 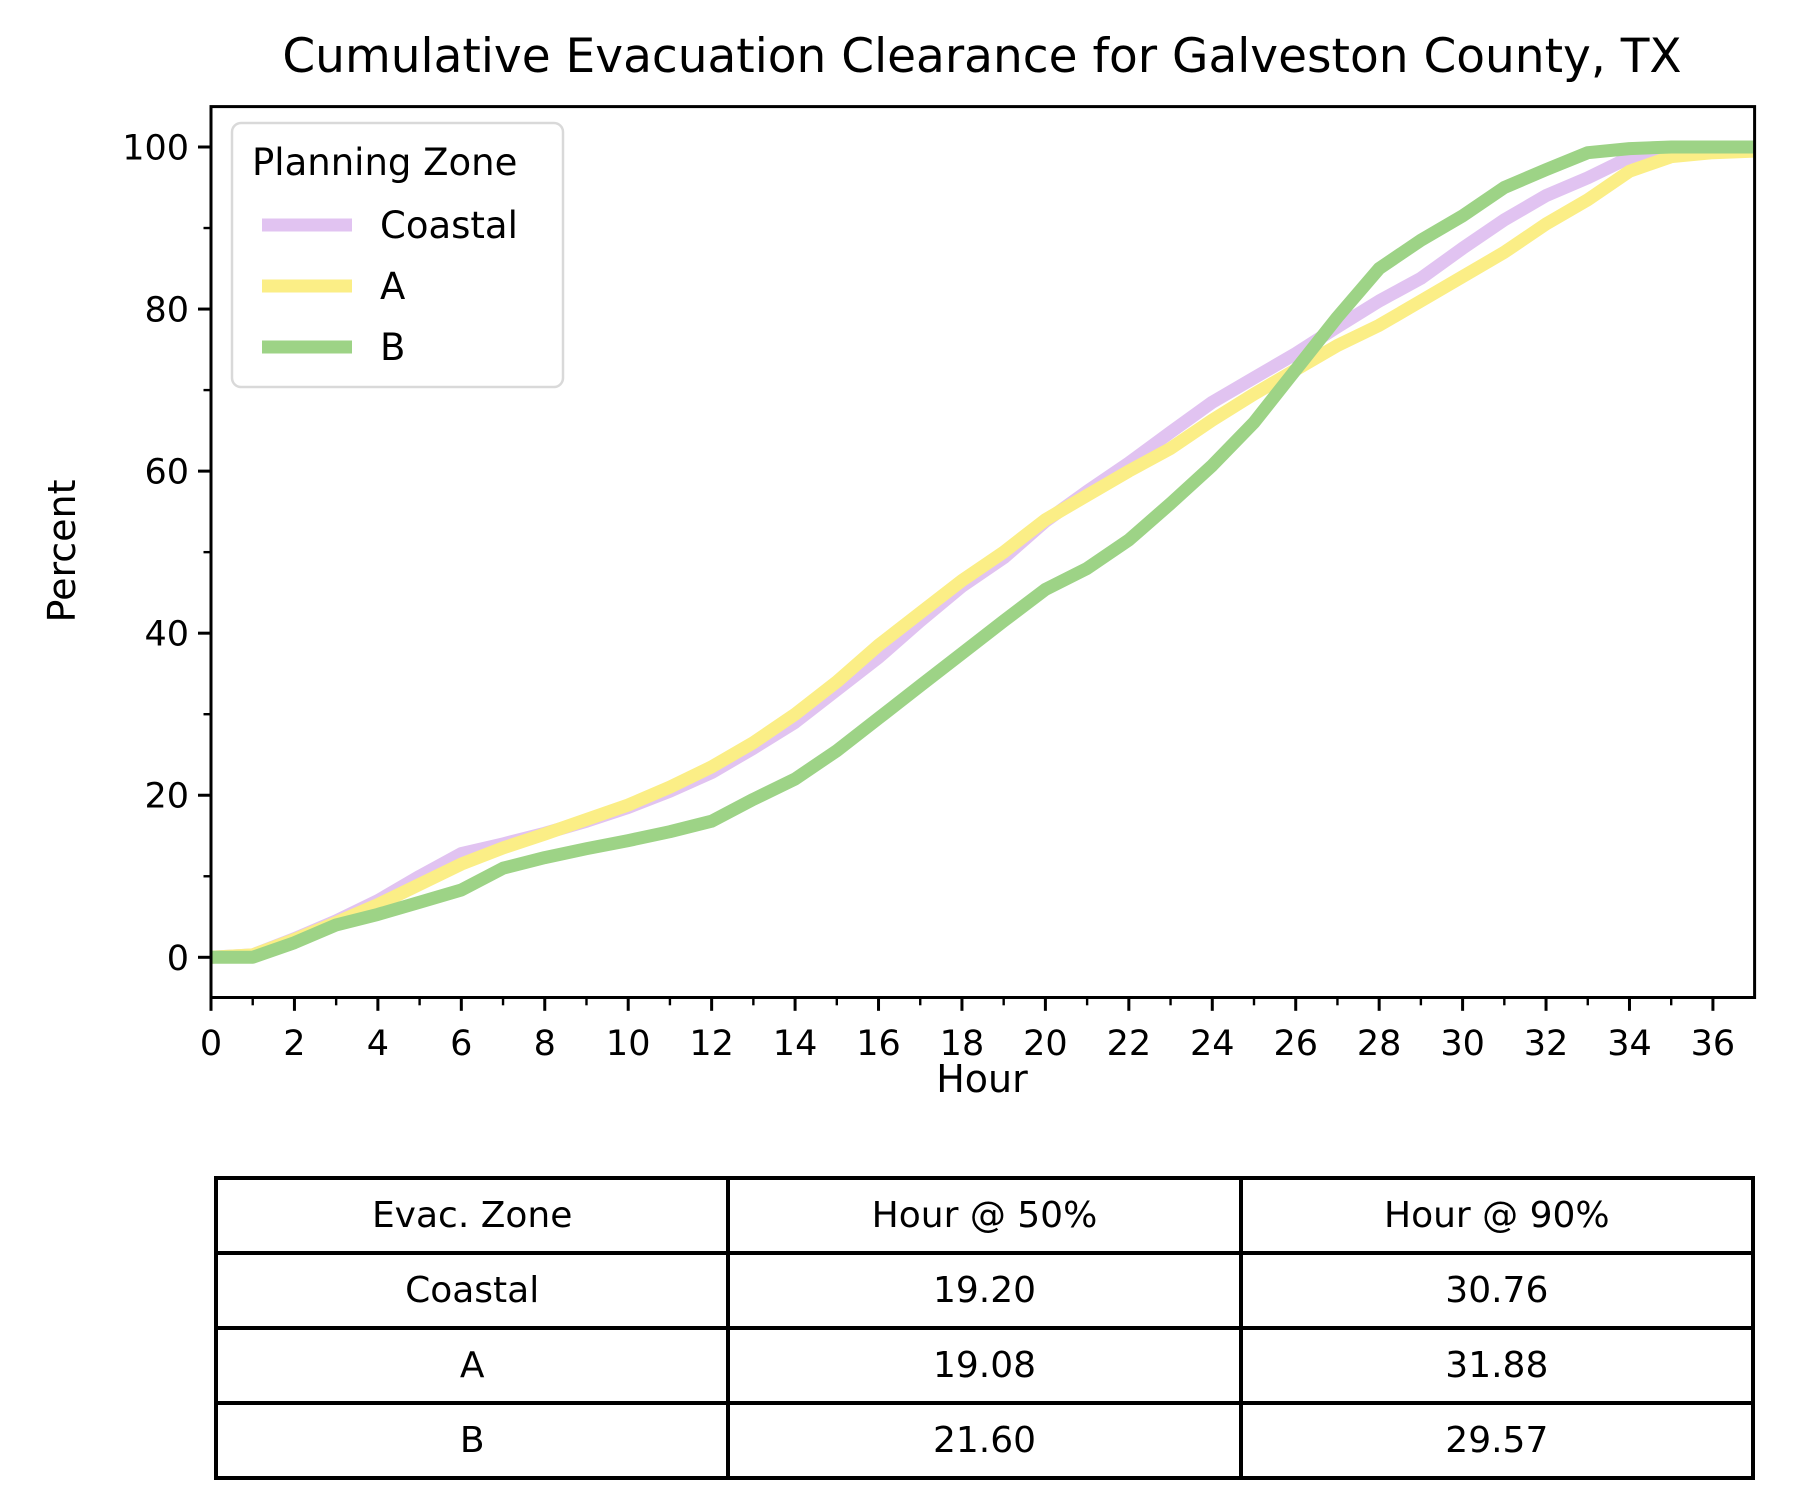 What do you see at coordinates (62, 551) in the screenshot?
I see `y-axis-label: Percent` at bounding box center [62, 551].